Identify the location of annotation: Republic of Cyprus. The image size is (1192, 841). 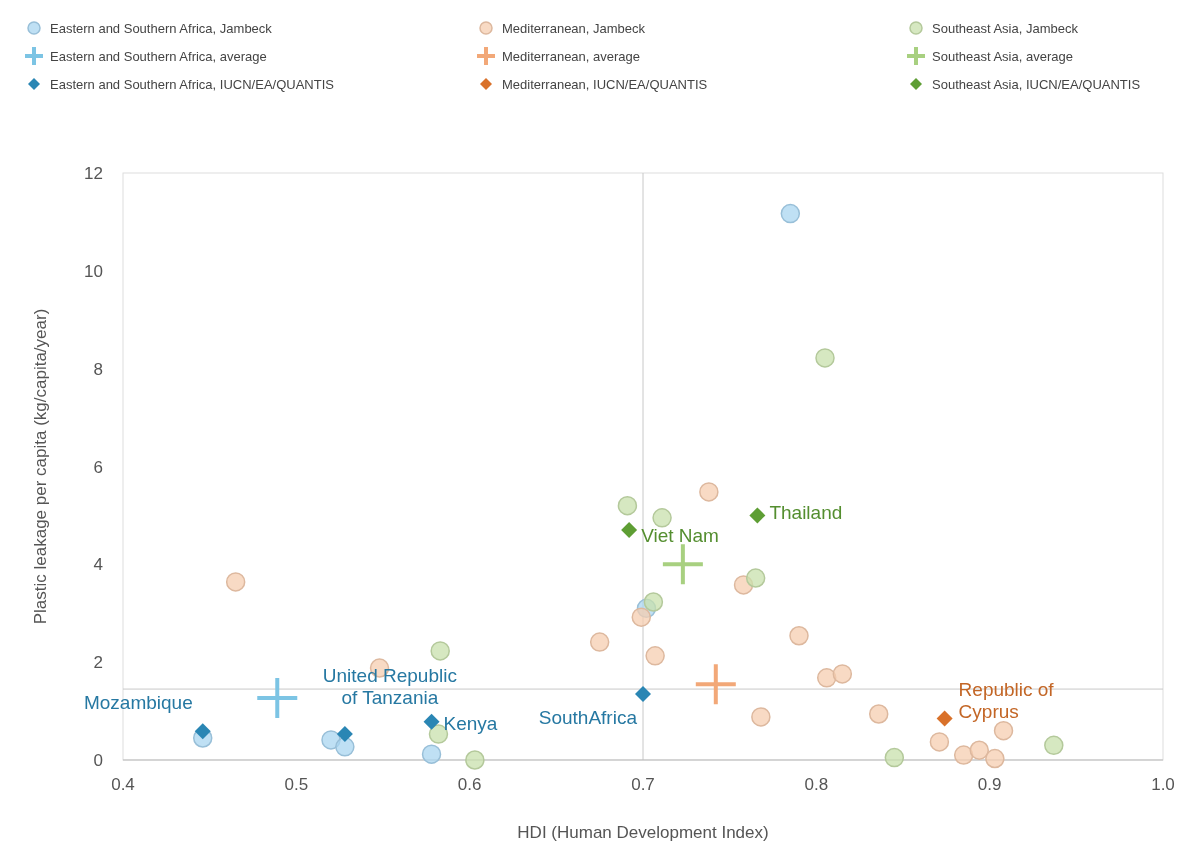
(1006, 701).